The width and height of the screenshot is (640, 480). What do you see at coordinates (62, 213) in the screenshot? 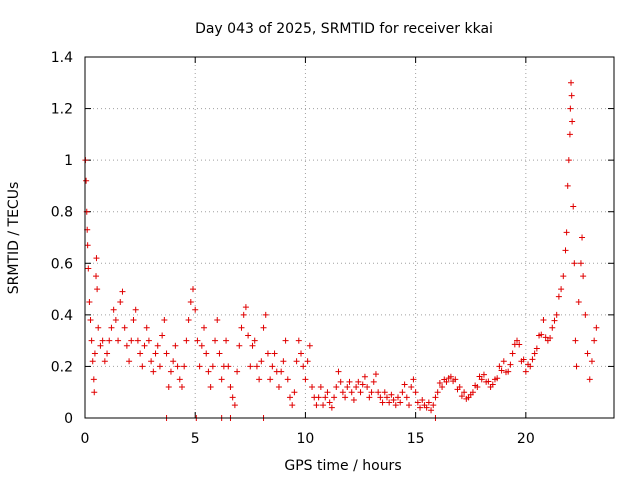
I see `y-tick-label: 0.8` at bounding box center [62, 213].